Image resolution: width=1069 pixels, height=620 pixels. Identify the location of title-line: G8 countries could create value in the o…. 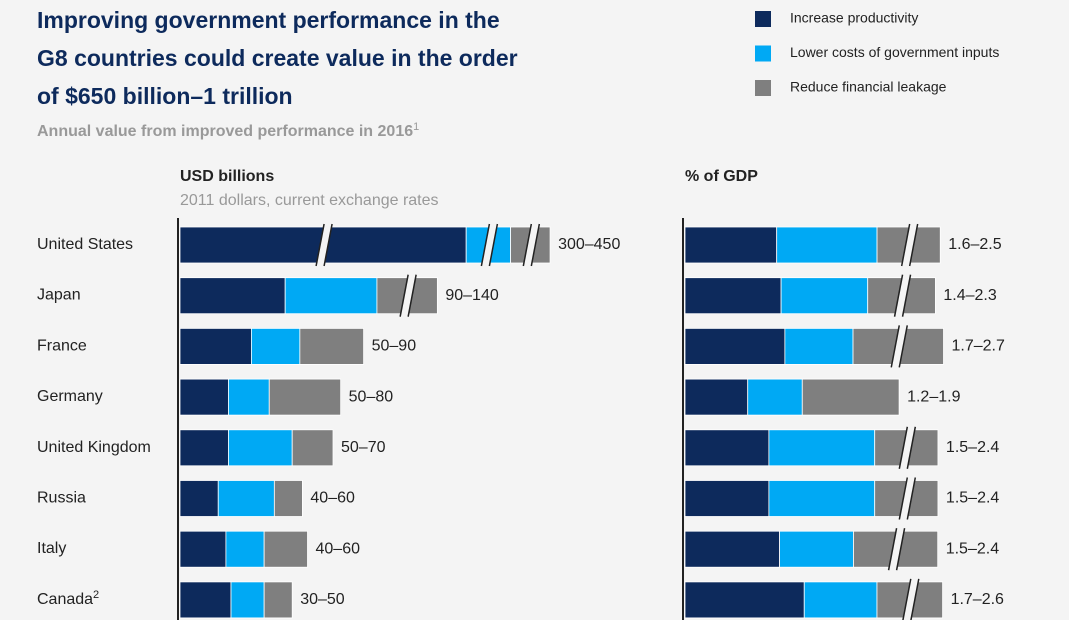
(277, 58).